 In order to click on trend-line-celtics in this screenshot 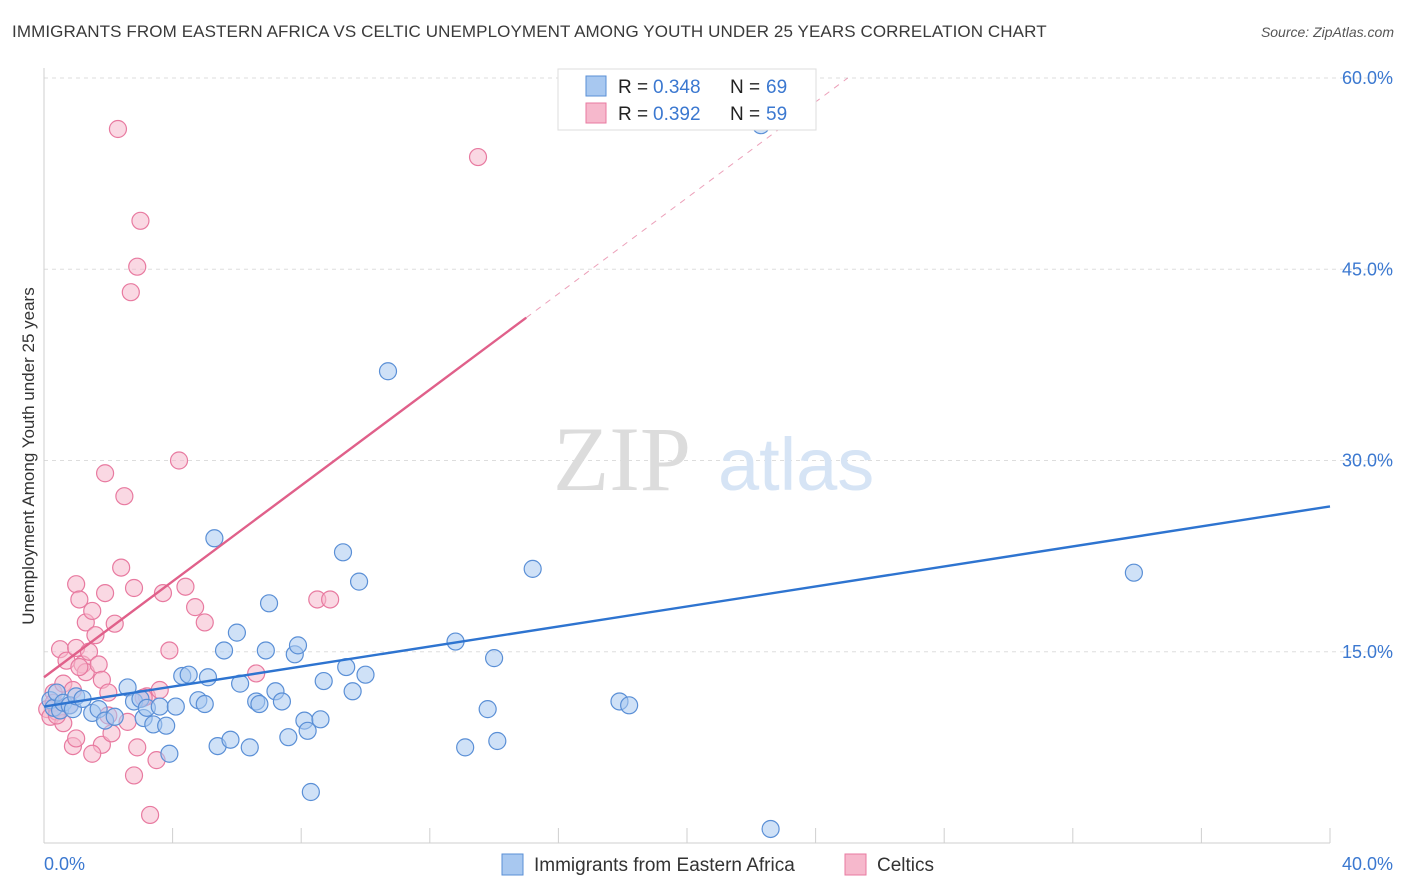, I will do `click(285, 497)`.